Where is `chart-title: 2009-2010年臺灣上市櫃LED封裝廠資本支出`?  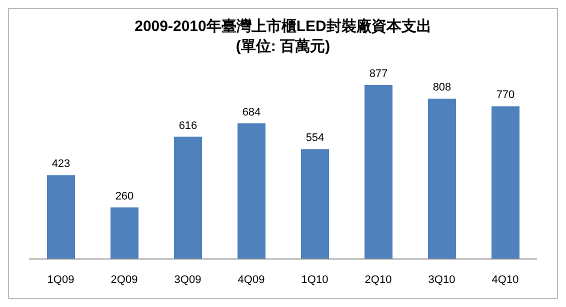
chart-title: 2009-2010年臺灣上市櫃LED封裝廠資本支出 is located at coordinates (283, 26).